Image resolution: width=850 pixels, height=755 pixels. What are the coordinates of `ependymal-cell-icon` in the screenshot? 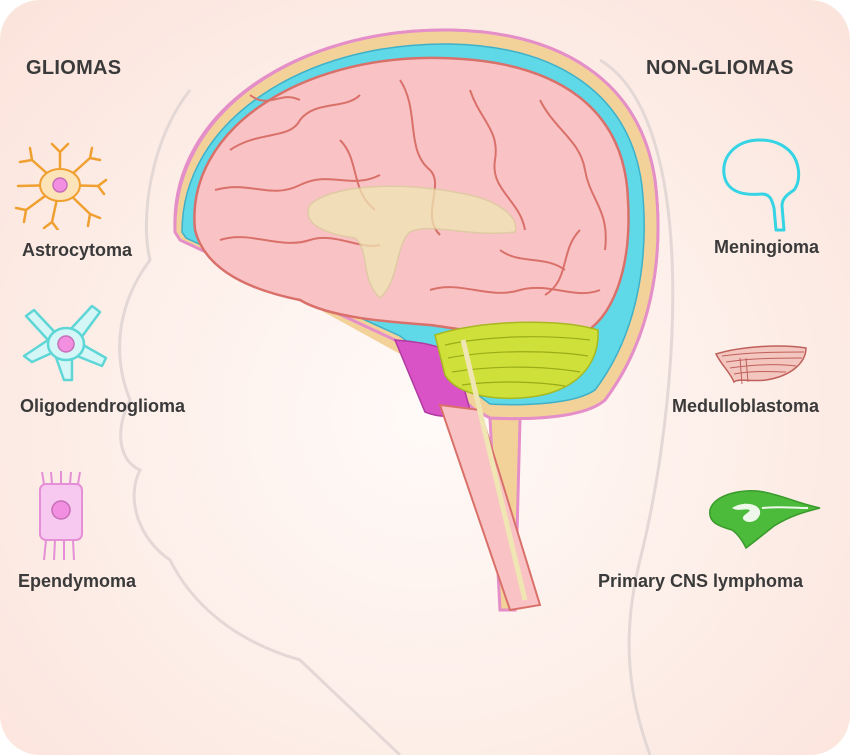 It's located at (61, 516).